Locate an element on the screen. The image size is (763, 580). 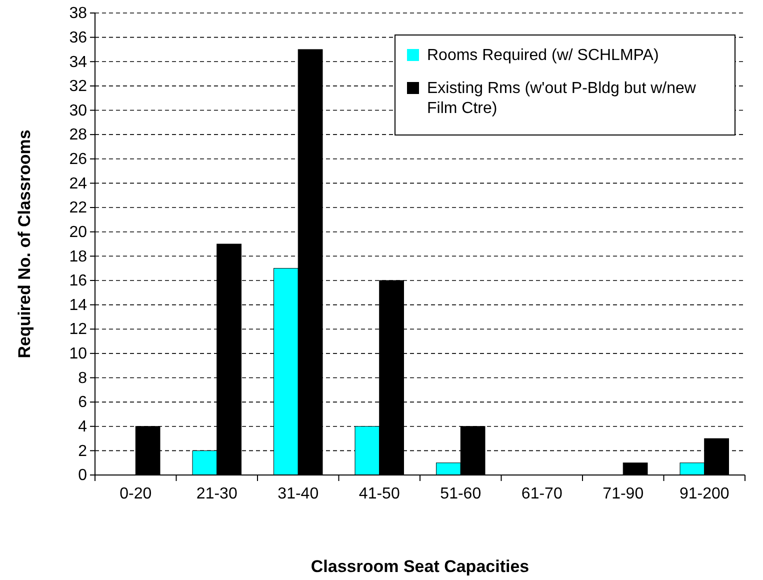
legend-label: Rooms Required (w/ SCHLMPA) is located at coordinates (543, 55).